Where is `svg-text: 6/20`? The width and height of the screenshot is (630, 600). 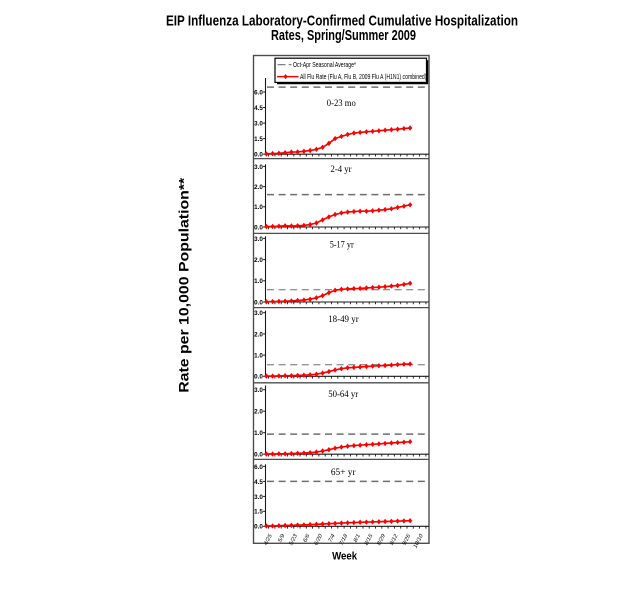 svg-text: 6/20 is located at coordinates (319, 540).